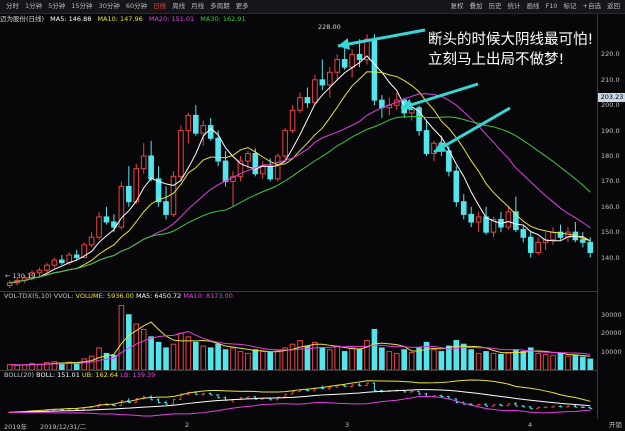 The width and height of the screenshot is (625, 431). Describe the element at coordinates (611, 351) in the screenshot. I see `volume-tick: 10000` at that location.